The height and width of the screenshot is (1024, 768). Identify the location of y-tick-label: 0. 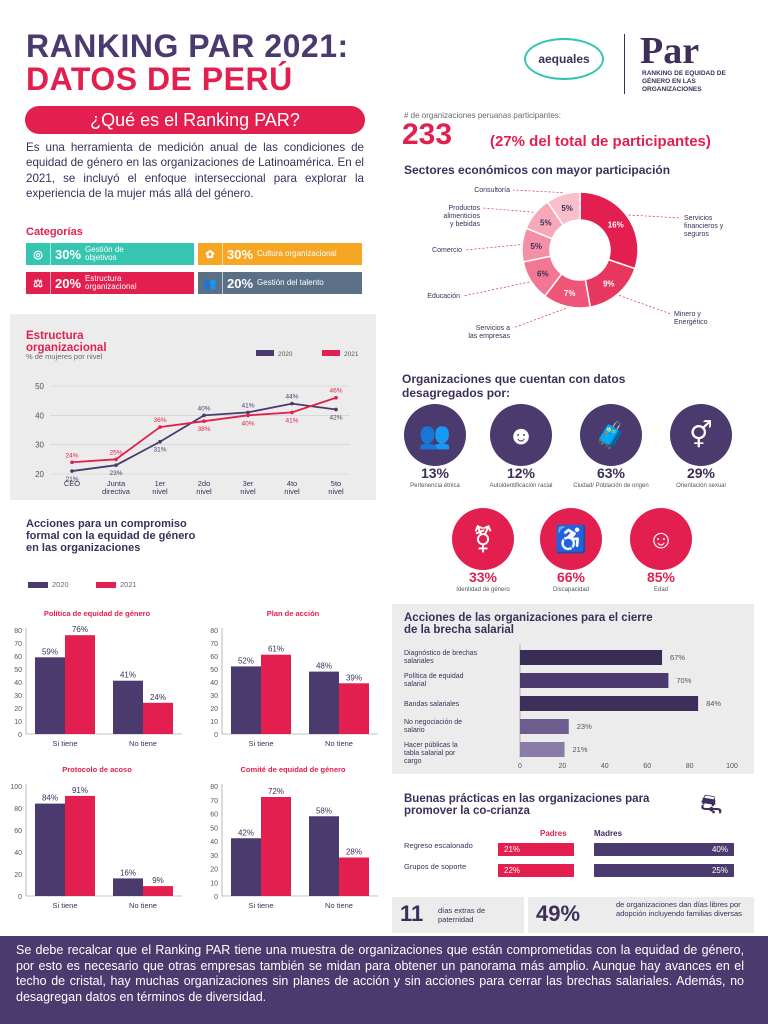
(216, 735).